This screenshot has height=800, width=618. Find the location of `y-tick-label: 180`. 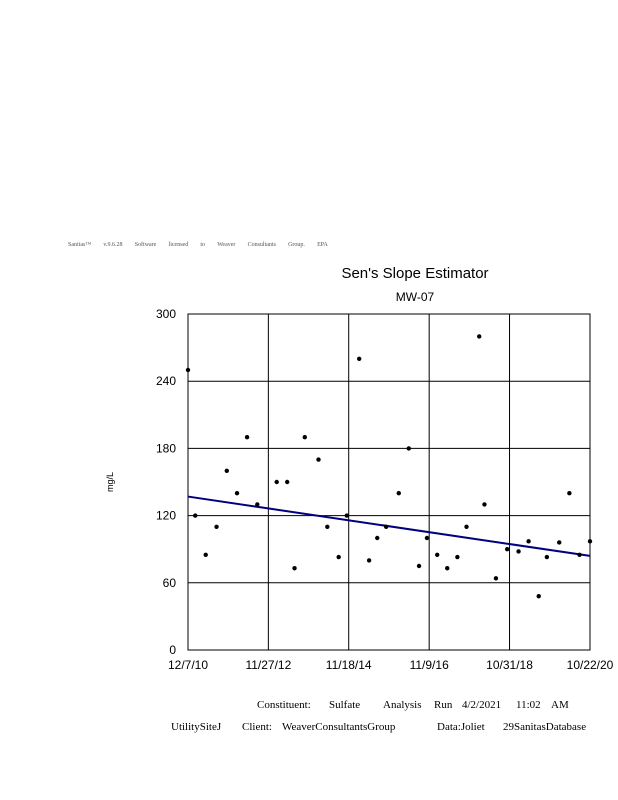

y-tick-label: 180 is located at coordinates (166, 448).